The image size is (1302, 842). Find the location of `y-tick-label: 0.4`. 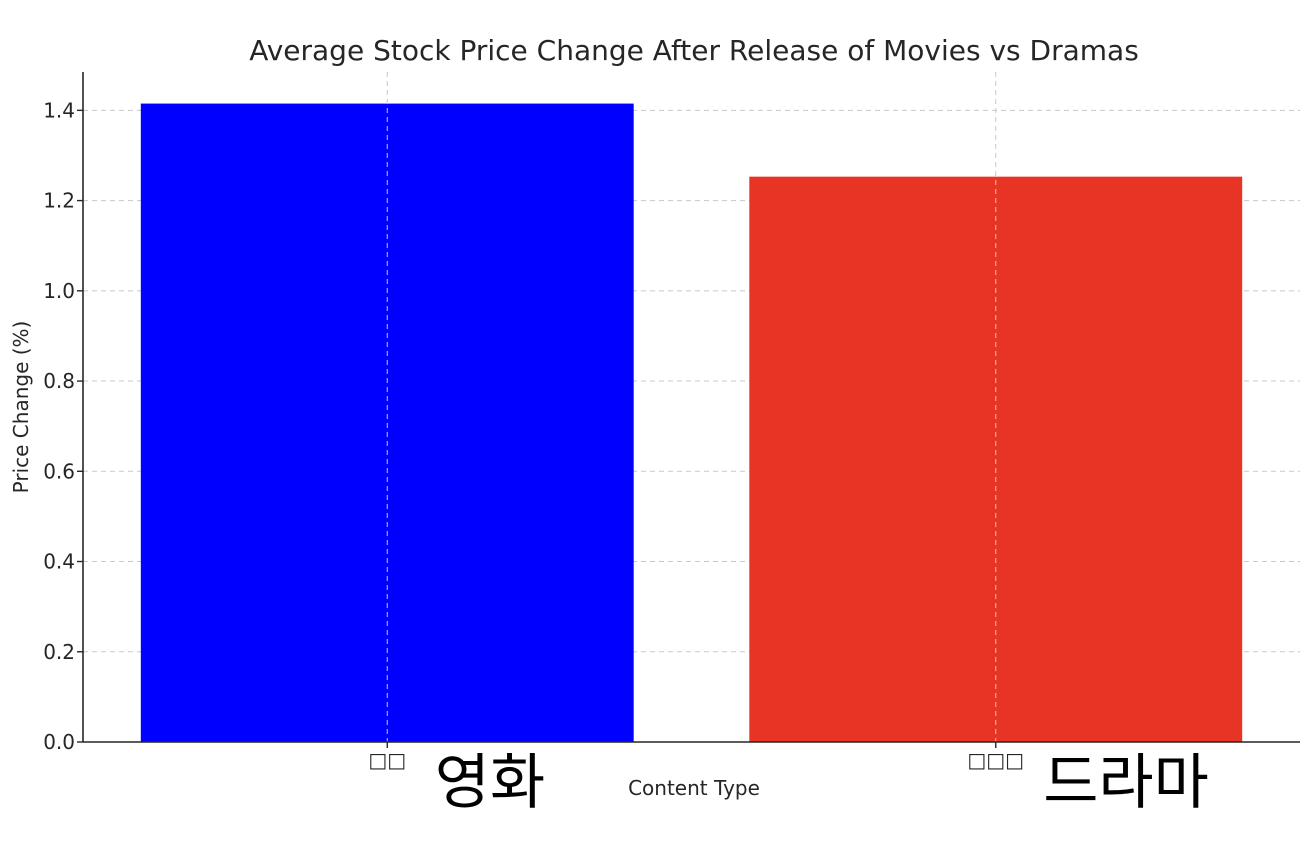

y-tick-label: 0.4 is located at coordinates (59, 562).